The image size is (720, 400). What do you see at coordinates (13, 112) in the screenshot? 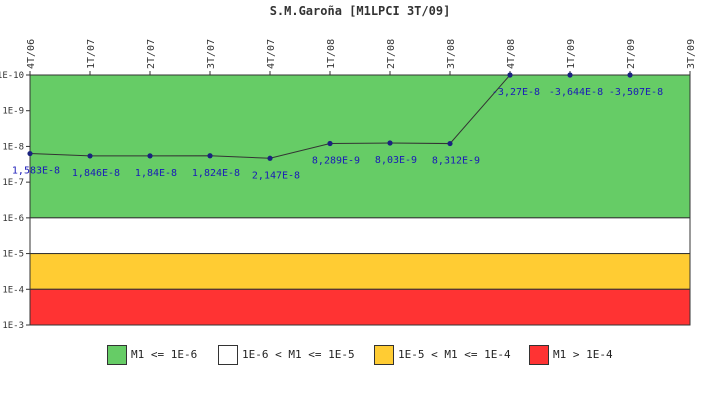
I see `y-tick-label: 1E-9` at bounding box center [13, 112].